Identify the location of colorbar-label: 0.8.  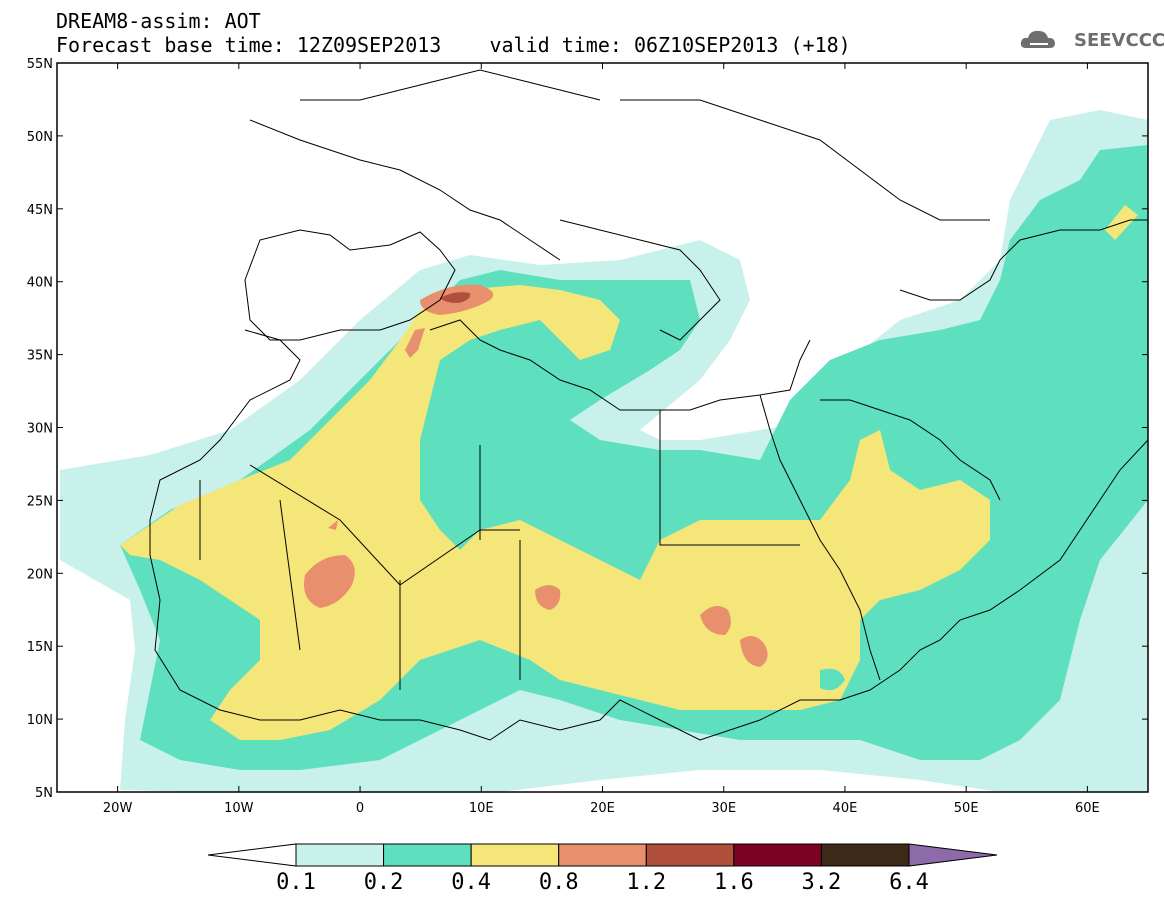
(558, 882).